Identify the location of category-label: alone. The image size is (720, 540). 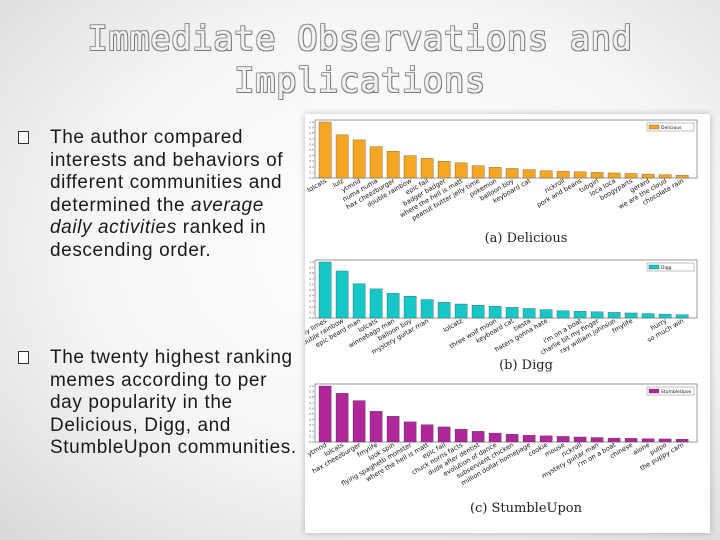
(641, 449).